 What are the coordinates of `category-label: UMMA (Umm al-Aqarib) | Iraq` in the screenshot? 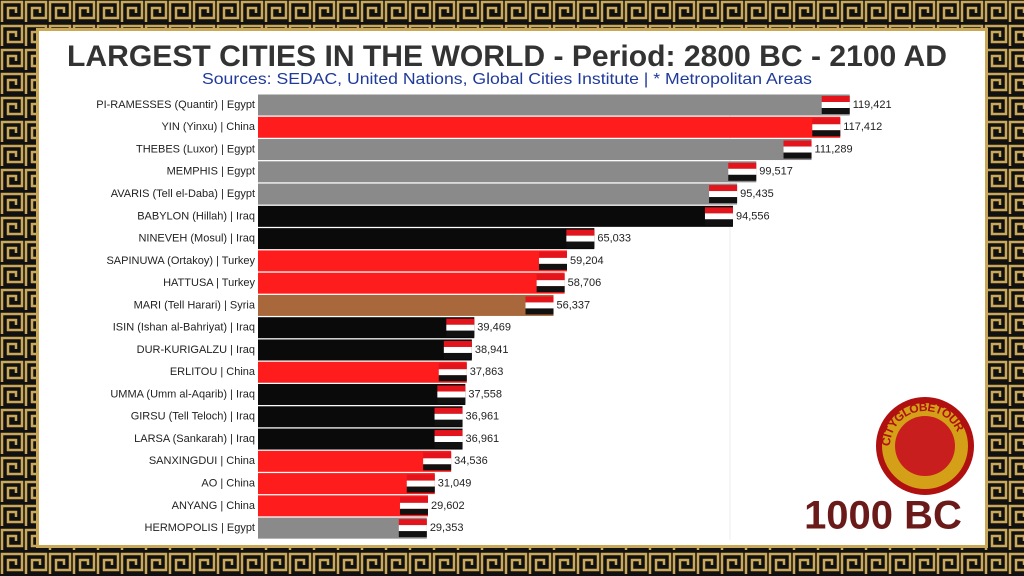 It's located at (182, 394).